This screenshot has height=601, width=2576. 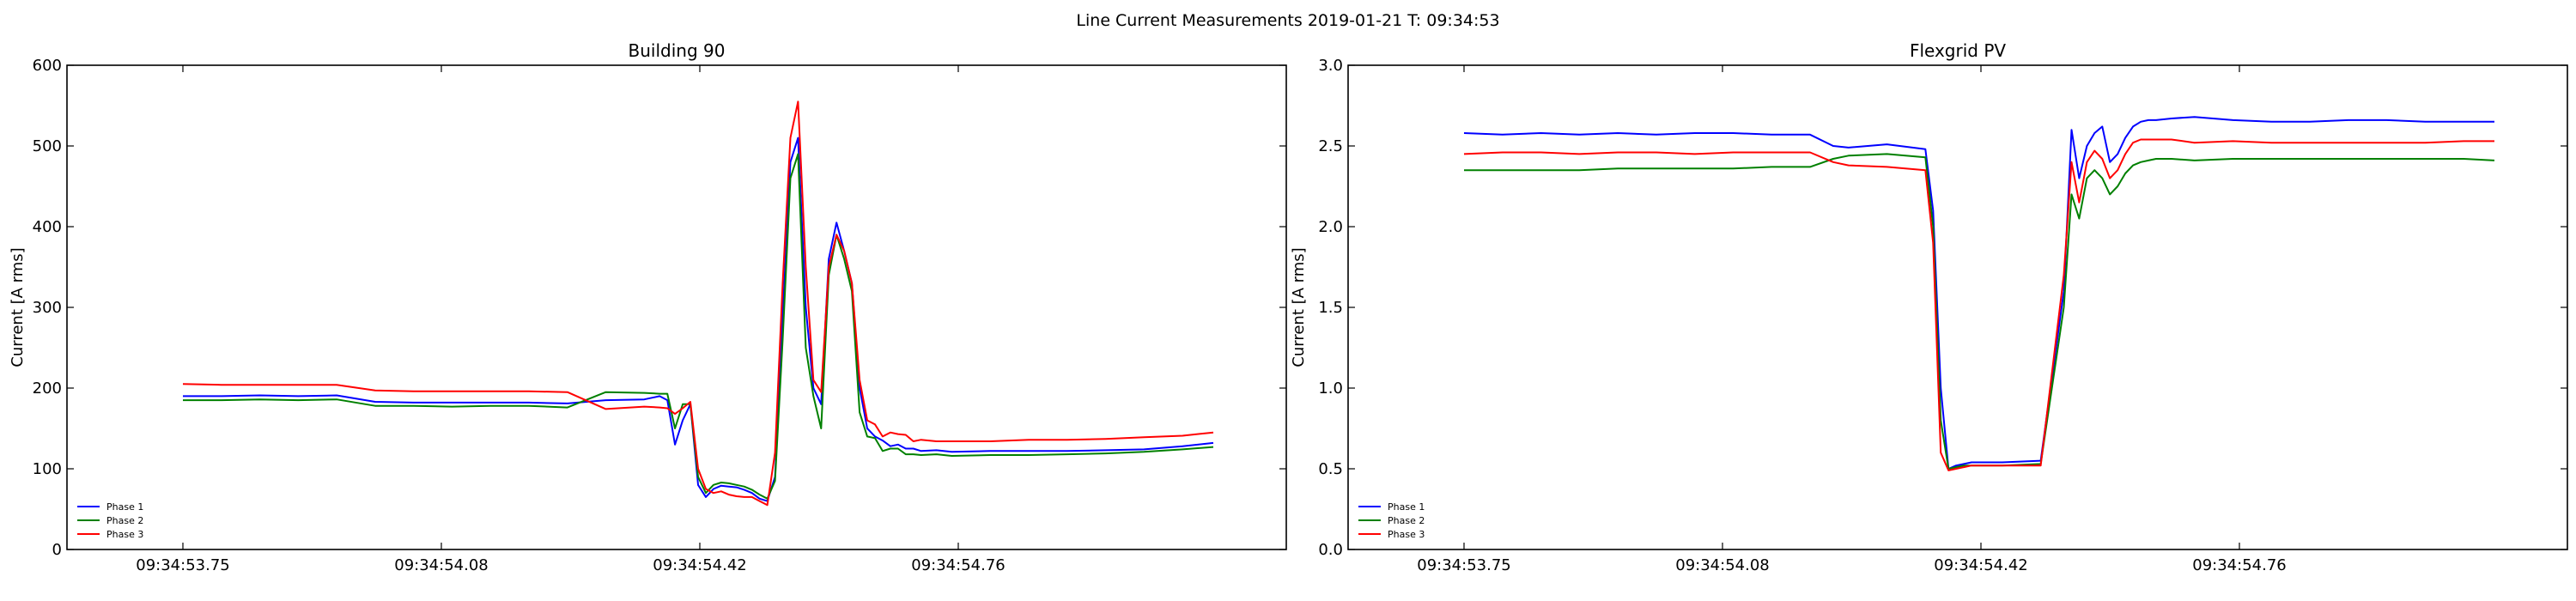 I want to click on y-tick-label: 600, so click(x=48, y=66).